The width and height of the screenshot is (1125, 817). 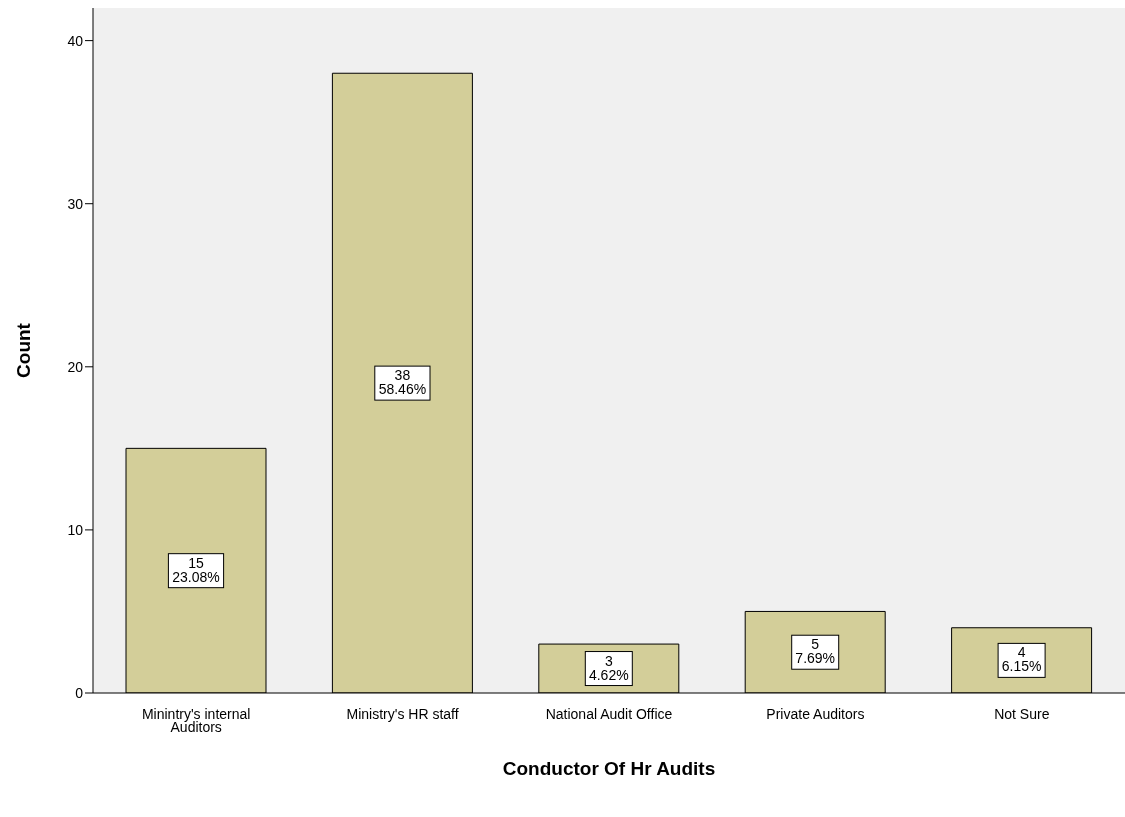 What do you see at coordinates (402, 713) in the screenshot?
I see `x-tick-label: Ministry's HR staff` at bounding box center [402, 713].